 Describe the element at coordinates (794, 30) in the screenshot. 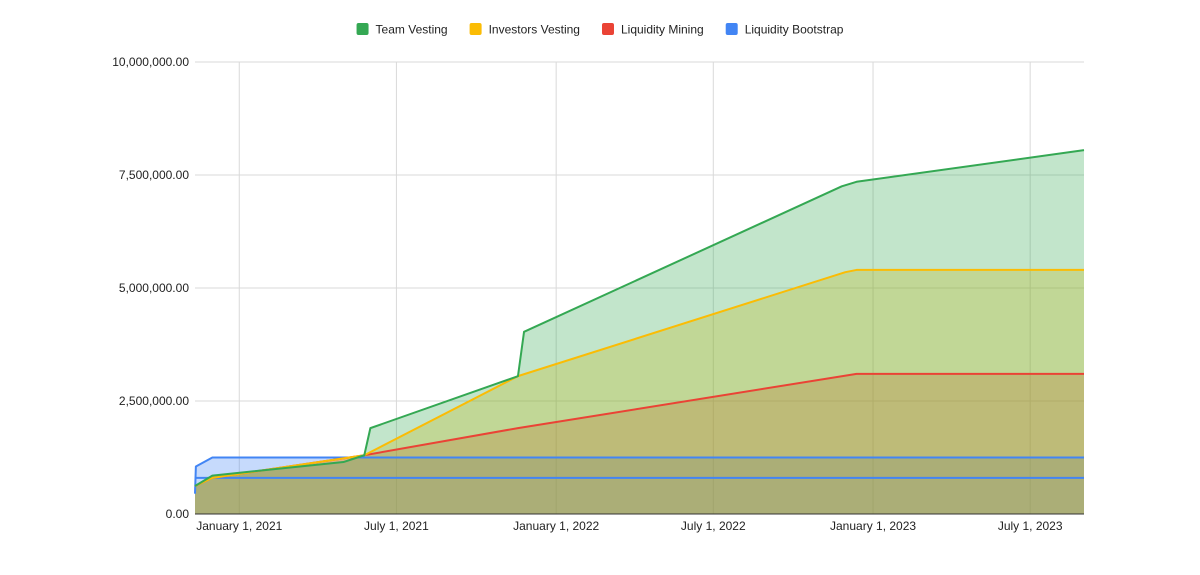

I see `legend-label: Liquidity Bootstrap` at that location.